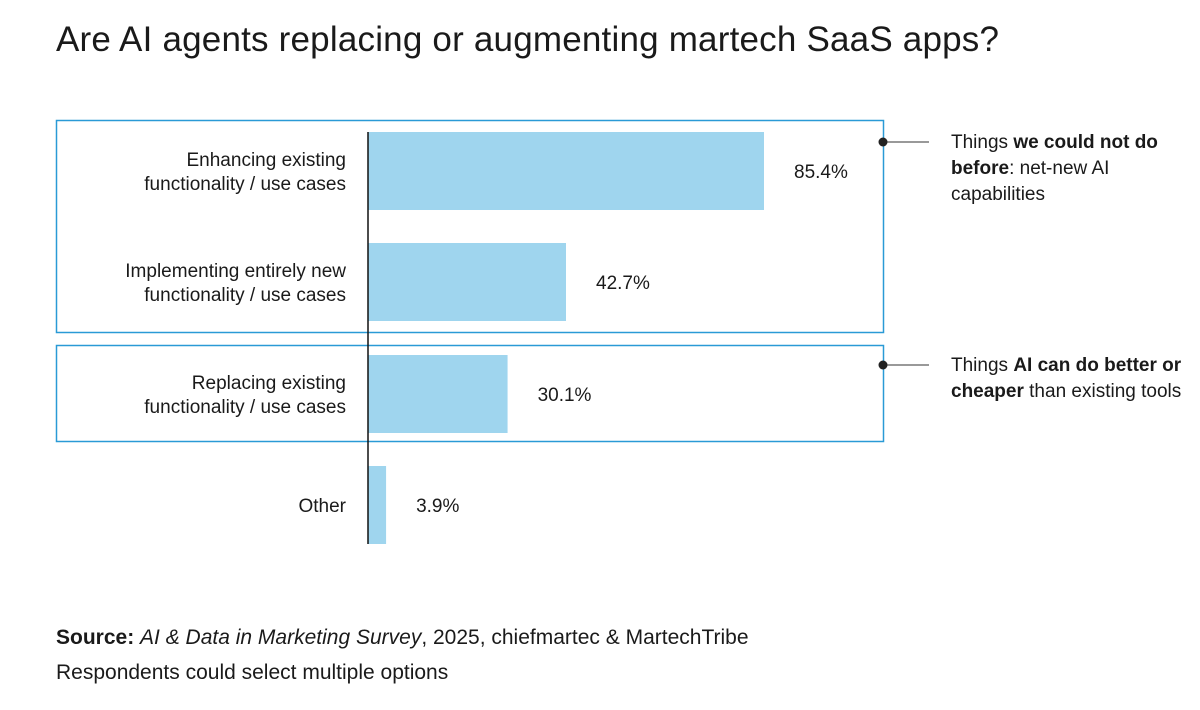 This screenshot has width=1200, height=710. Describe the element at coordinates (245, 295) in the screenshot. I see `category-label-1-1: functionality / use cases` at that location.